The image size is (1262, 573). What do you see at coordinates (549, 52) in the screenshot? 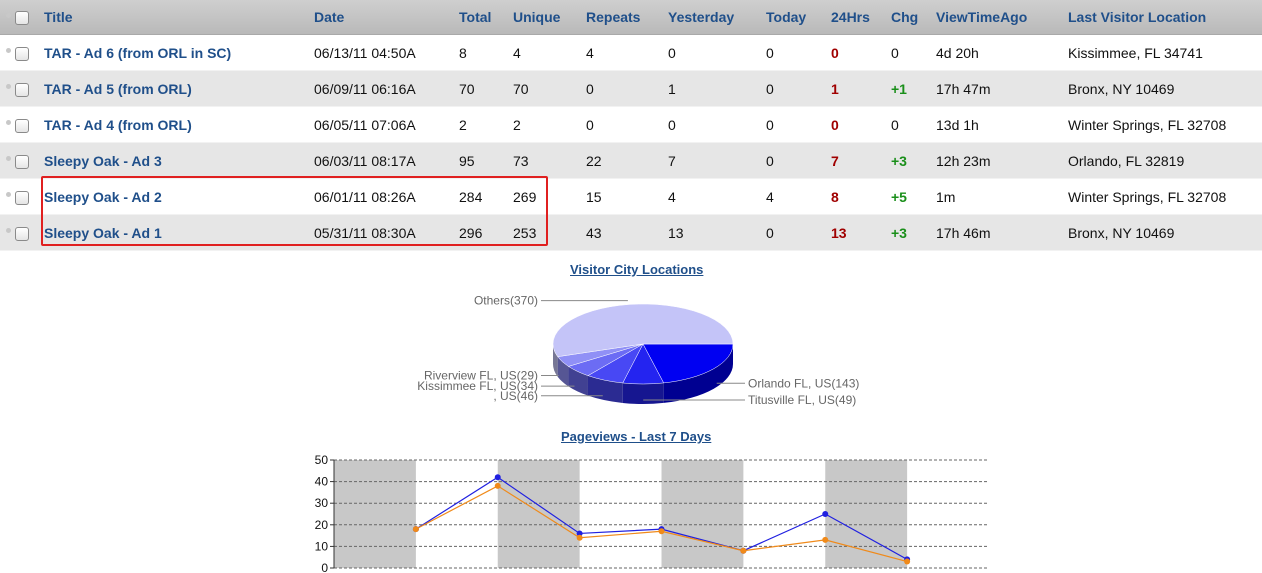
I see `cell-unique: 4` at bounding box center [549, 52].